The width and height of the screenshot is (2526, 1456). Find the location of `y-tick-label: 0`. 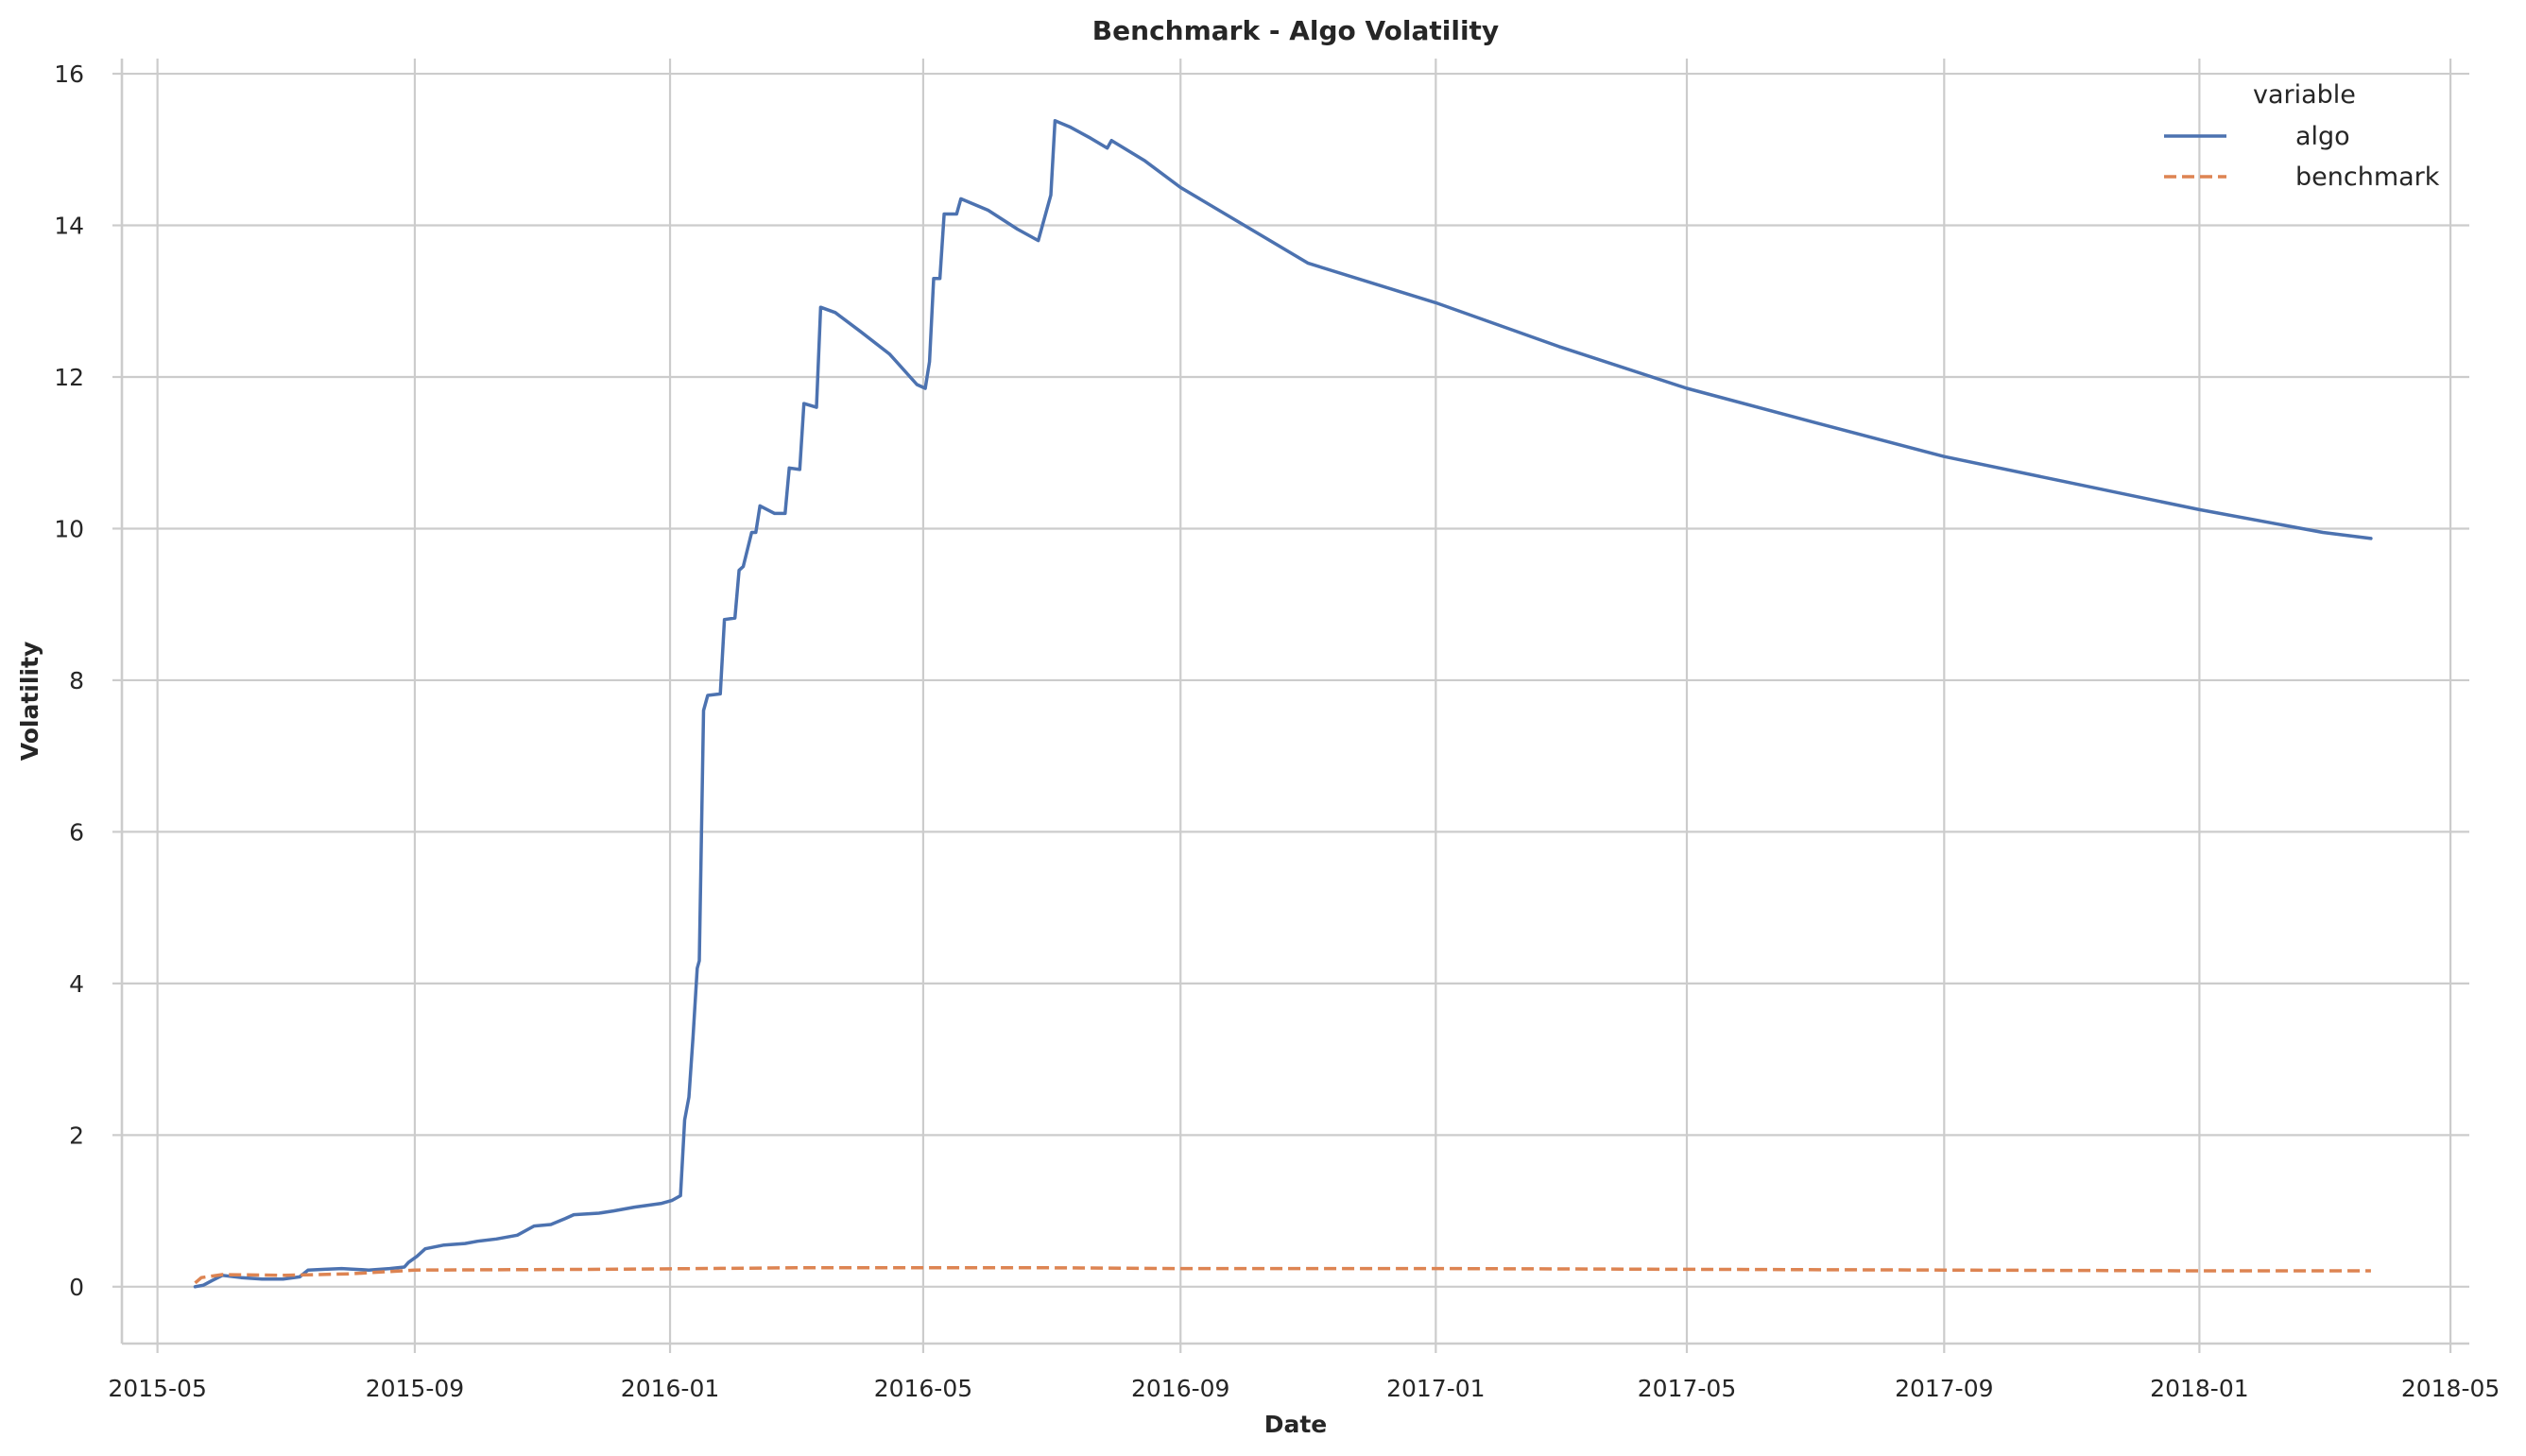

y-tick-label: 0 is located at coordinates (77, 1288).